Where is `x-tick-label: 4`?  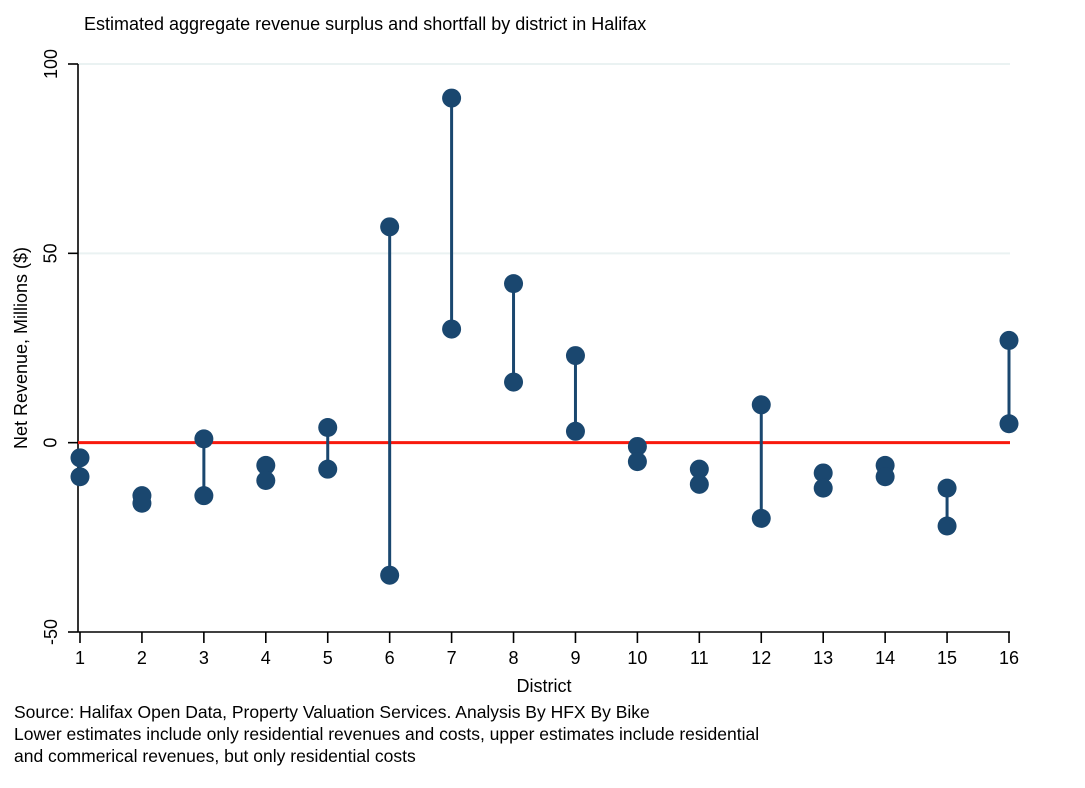
x-tick-label: 4 is located at coordinates (266, 658).